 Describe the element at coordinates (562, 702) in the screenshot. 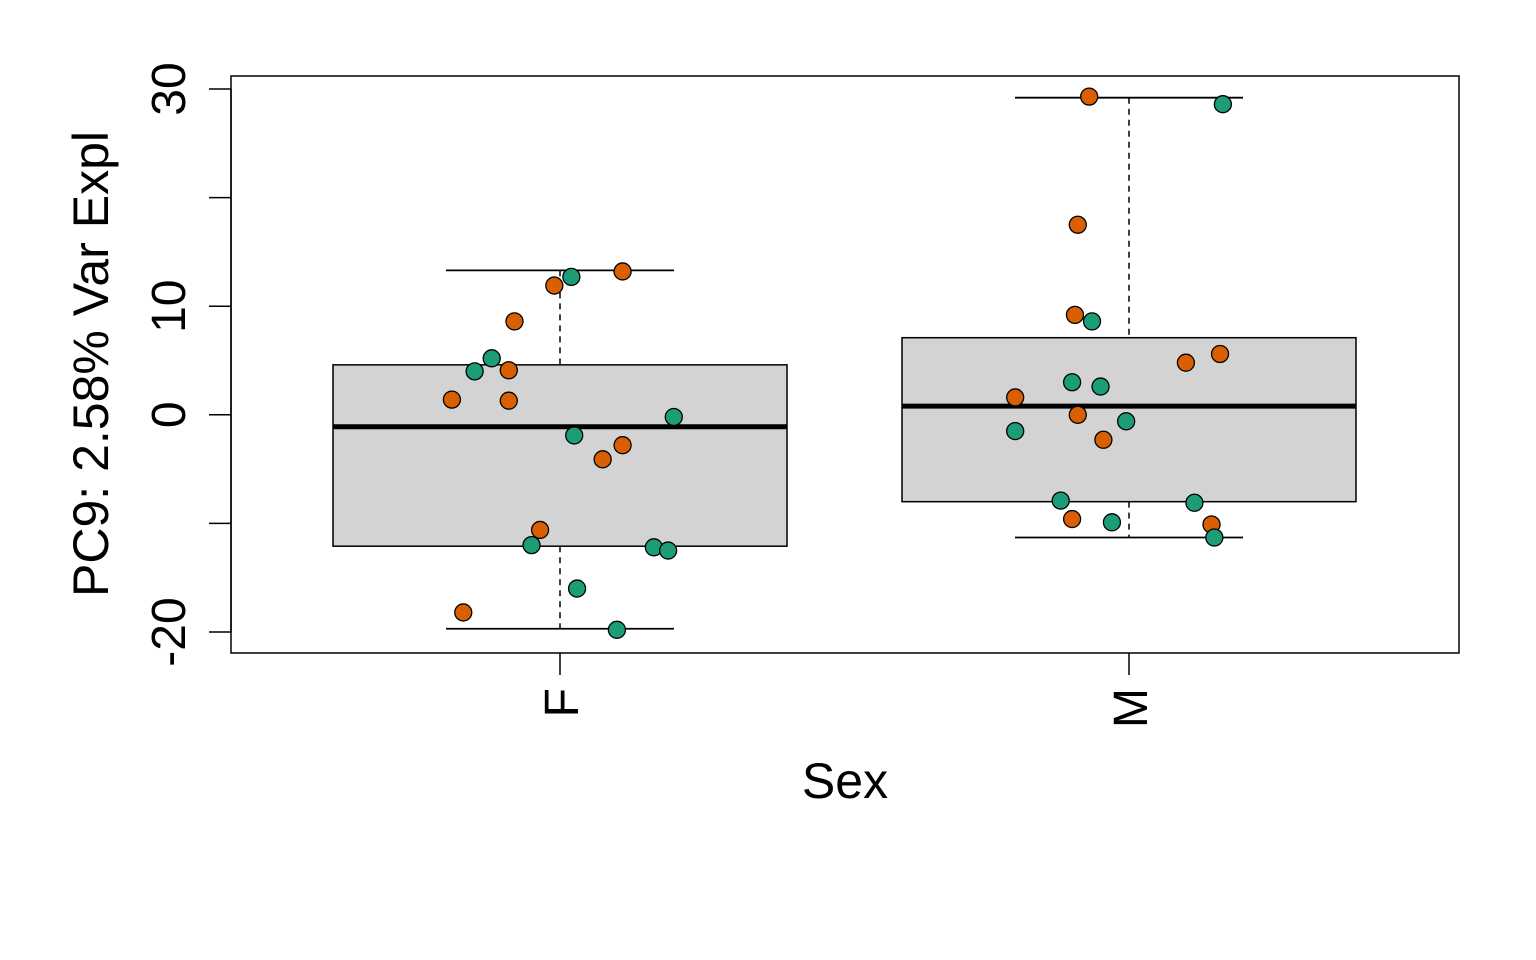

I see `x-tick-label: F` at that location.